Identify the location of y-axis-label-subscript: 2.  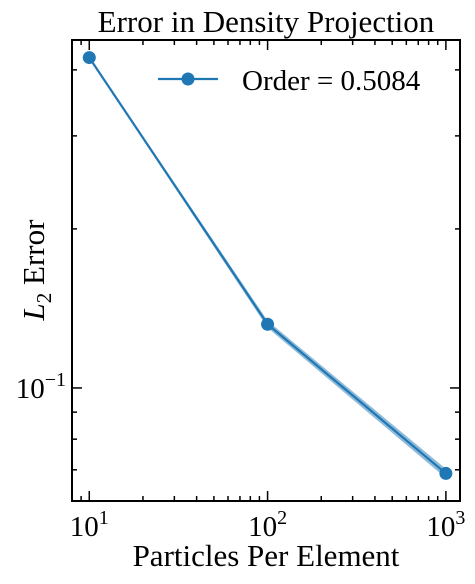
(44, 298).